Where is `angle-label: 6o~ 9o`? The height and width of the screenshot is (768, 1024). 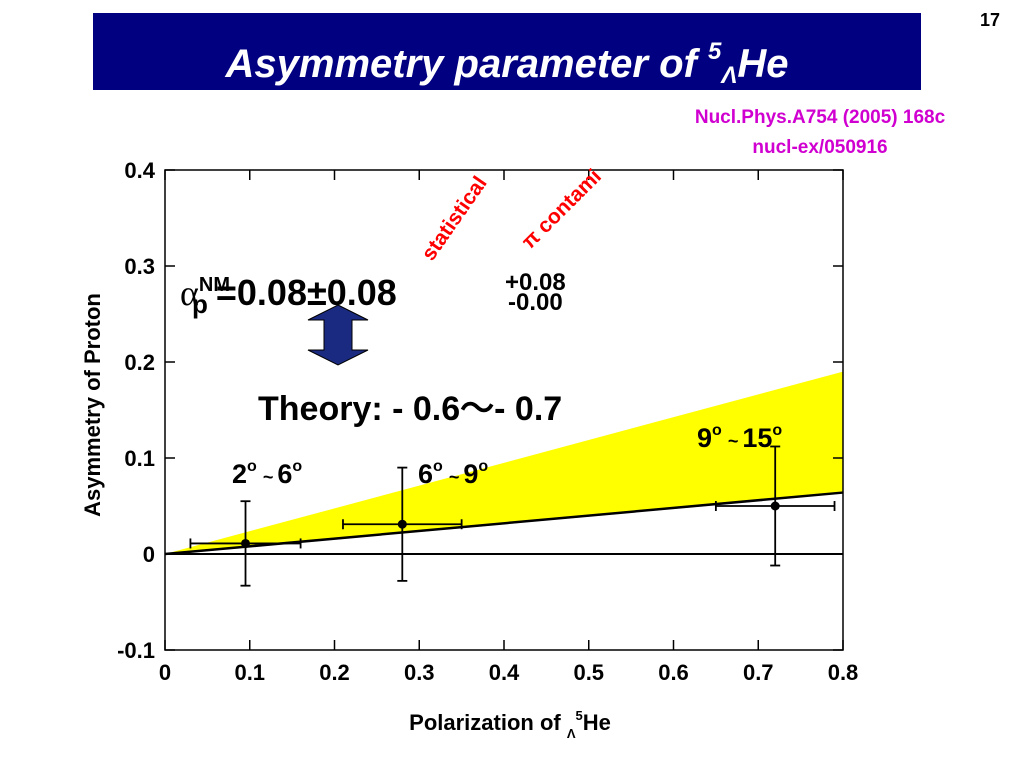 angle-label: 6o~ 9o is located at coordinates (453, 473).